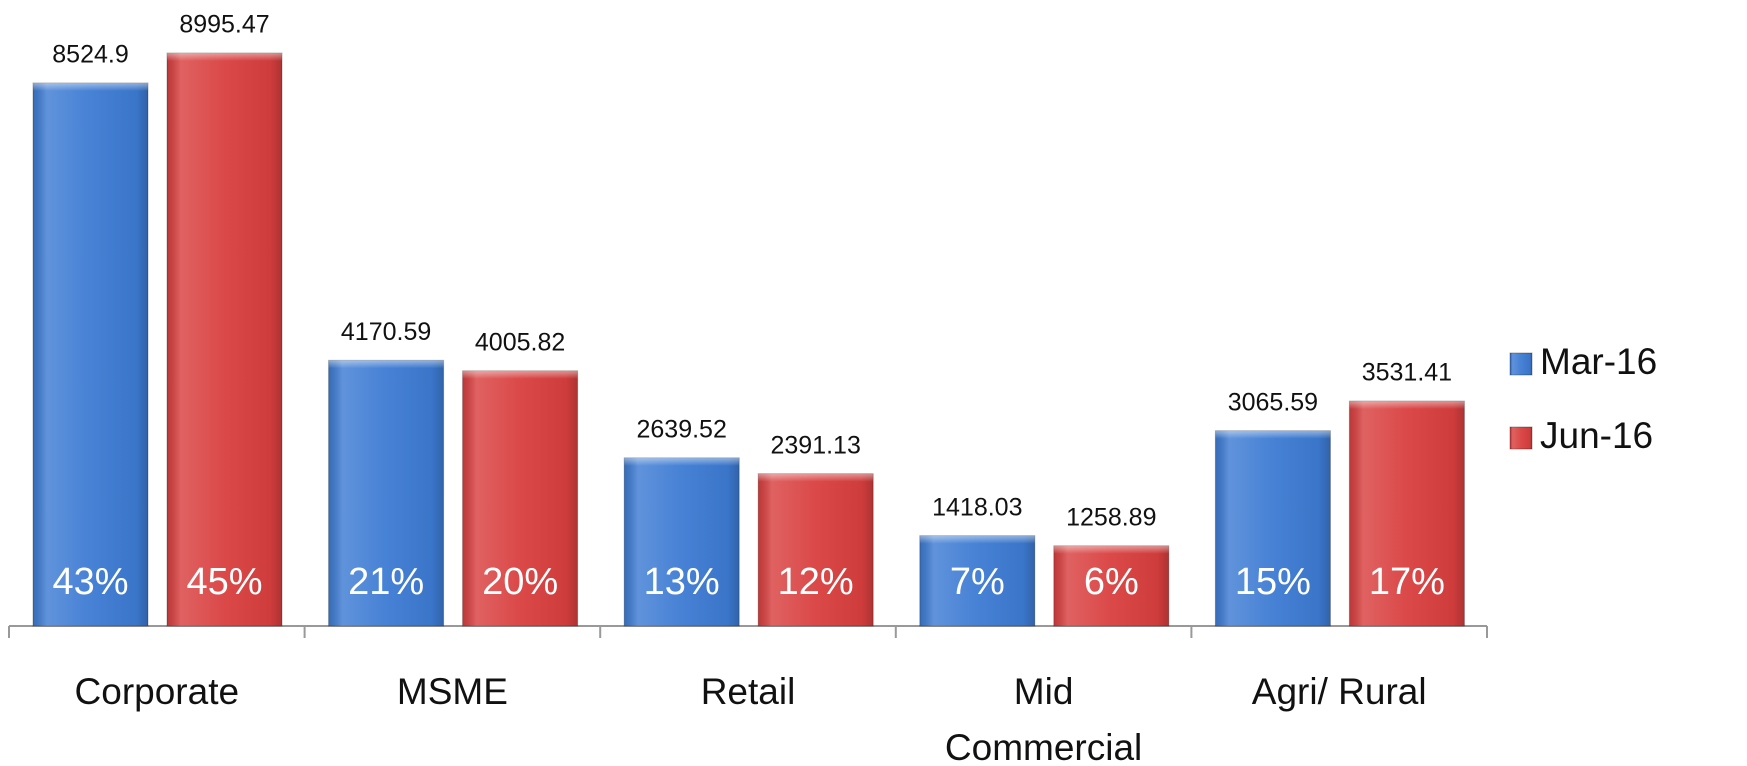 This screenshot has width=1747, height=766. Describe the element at coordinates (157, 691) in the screenshot. I see `x-tick-label: Corporate` at that location.